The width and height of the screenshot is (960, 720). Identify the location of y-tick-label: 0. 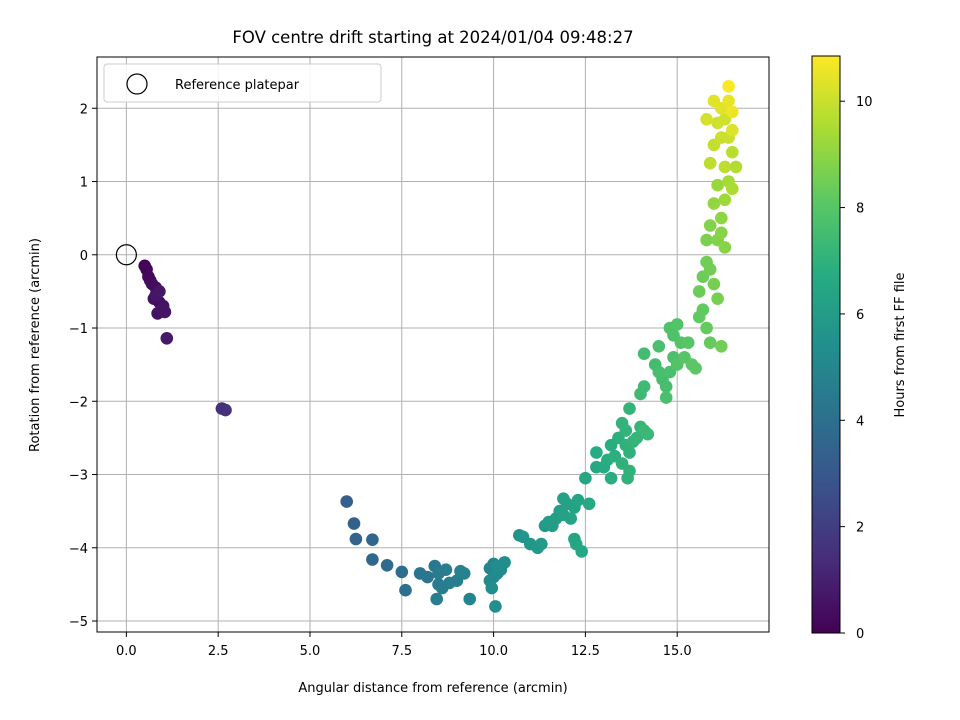
(84, 256).